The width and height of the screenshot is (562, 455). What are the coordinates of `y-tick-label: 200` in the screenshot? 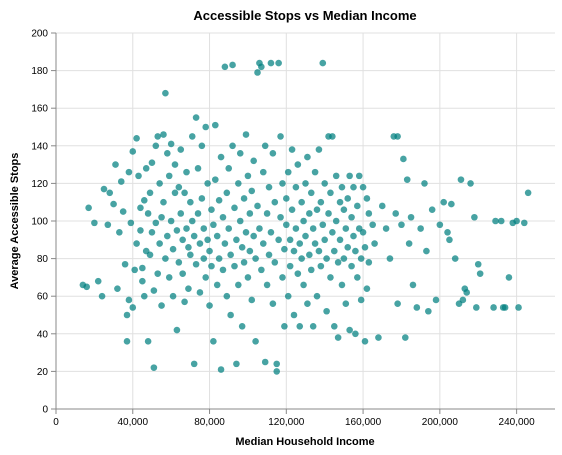 It's located at (39, 34).